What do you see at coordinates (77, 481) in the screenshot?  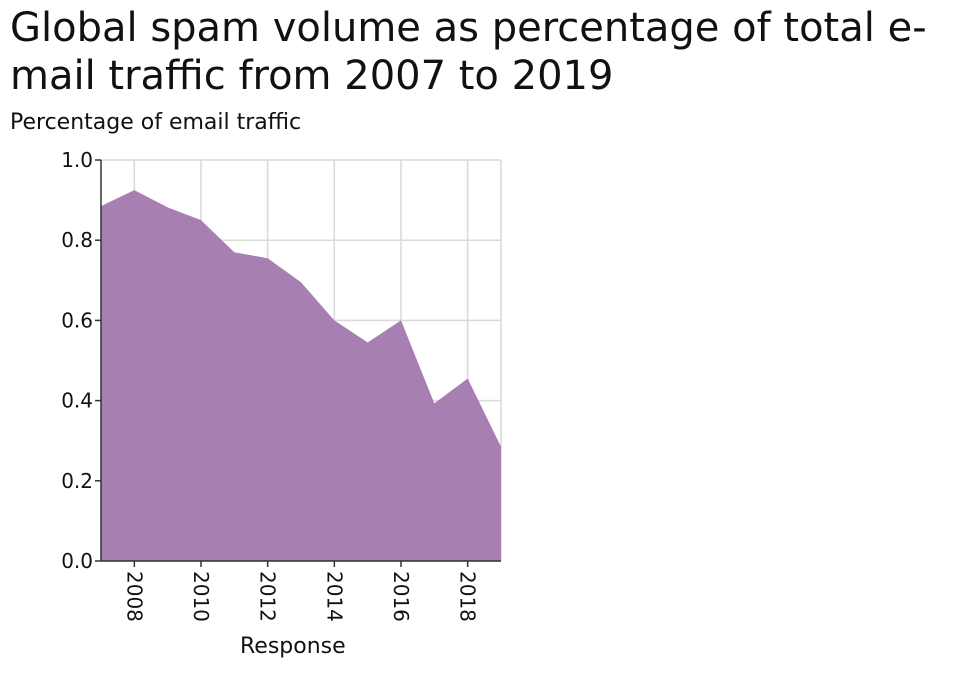 I see `y-tick-label: 0.2` at bounding box center [77, 481].